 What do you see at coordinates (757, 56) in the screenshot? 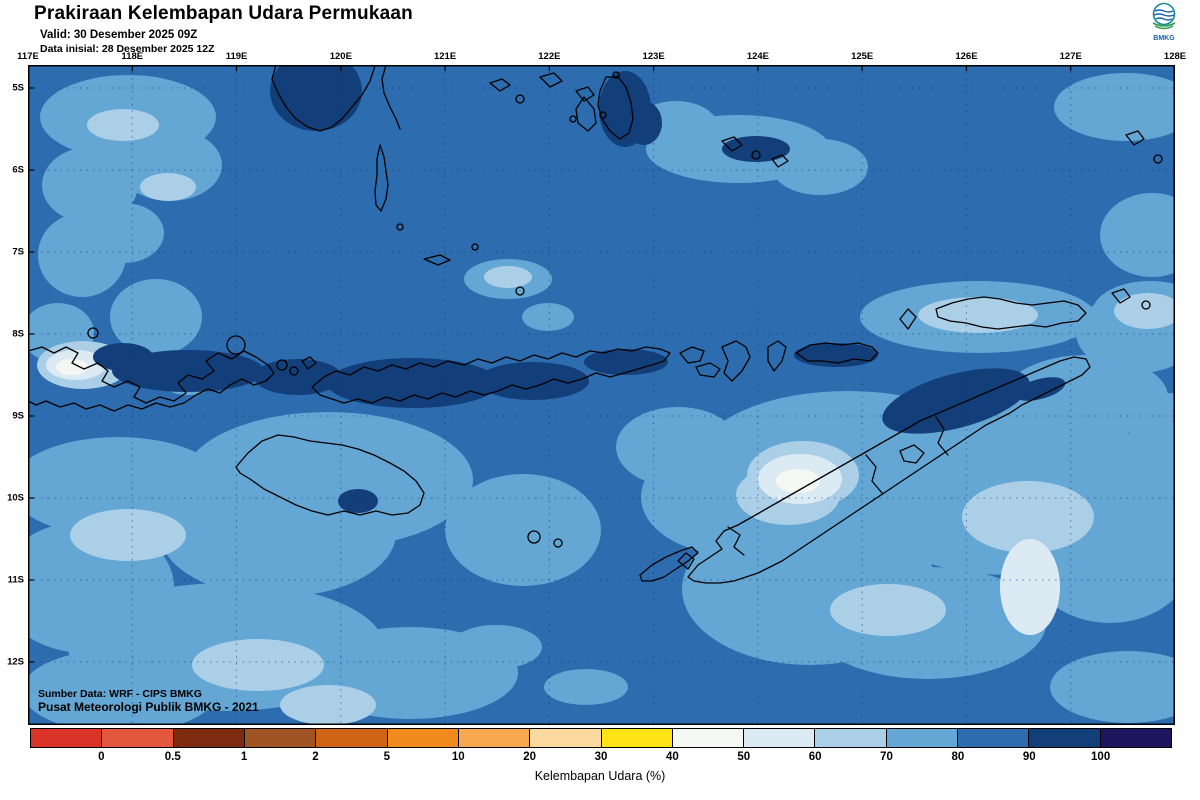
I see `lon-label: 124E` at bounding box center [757, 56].